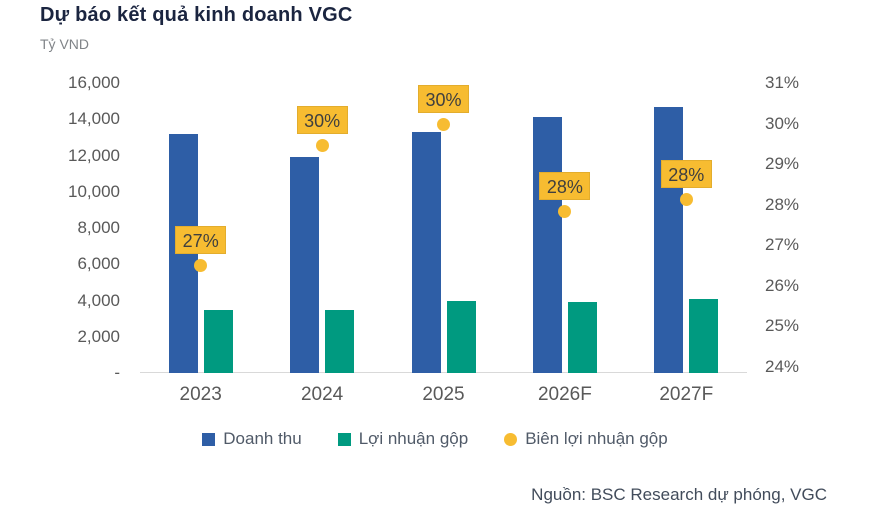 The image size is (870, 518). I want to click on legend-item-margin: Biên lợi nhuận gộp, so click(586, 439).